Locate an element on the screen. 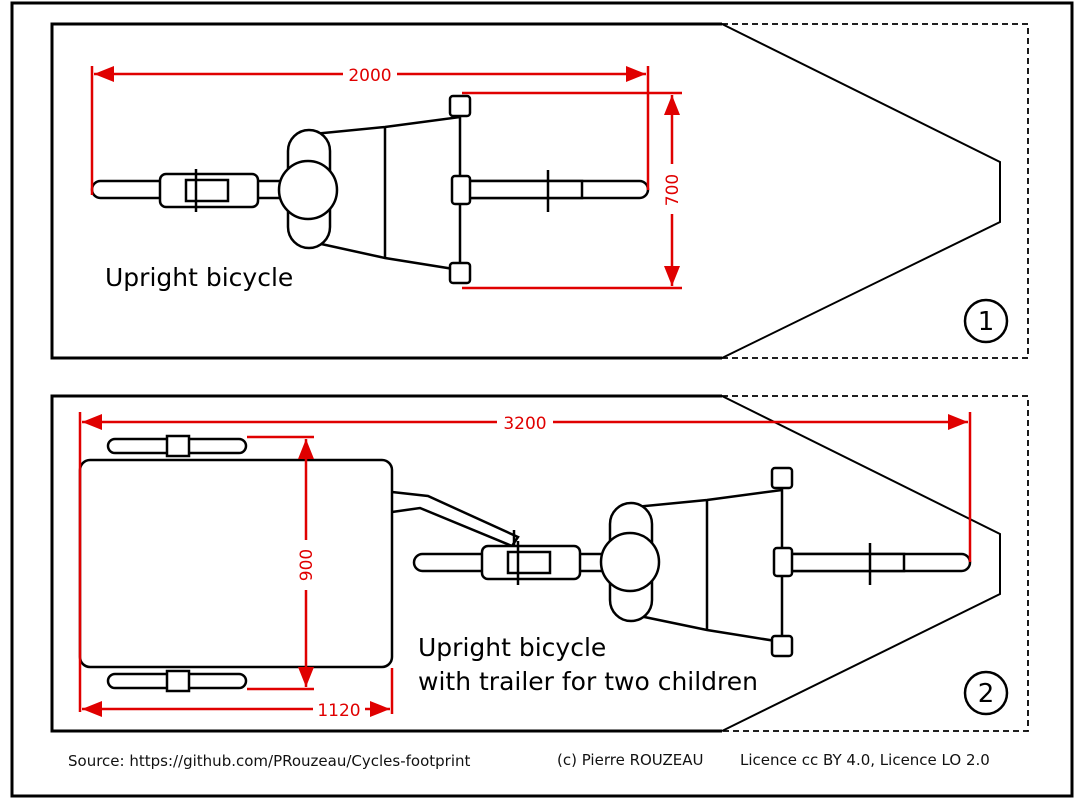 The image size is (1077, 801). panel-1-number: 1 is located at coordinates (986, 322).